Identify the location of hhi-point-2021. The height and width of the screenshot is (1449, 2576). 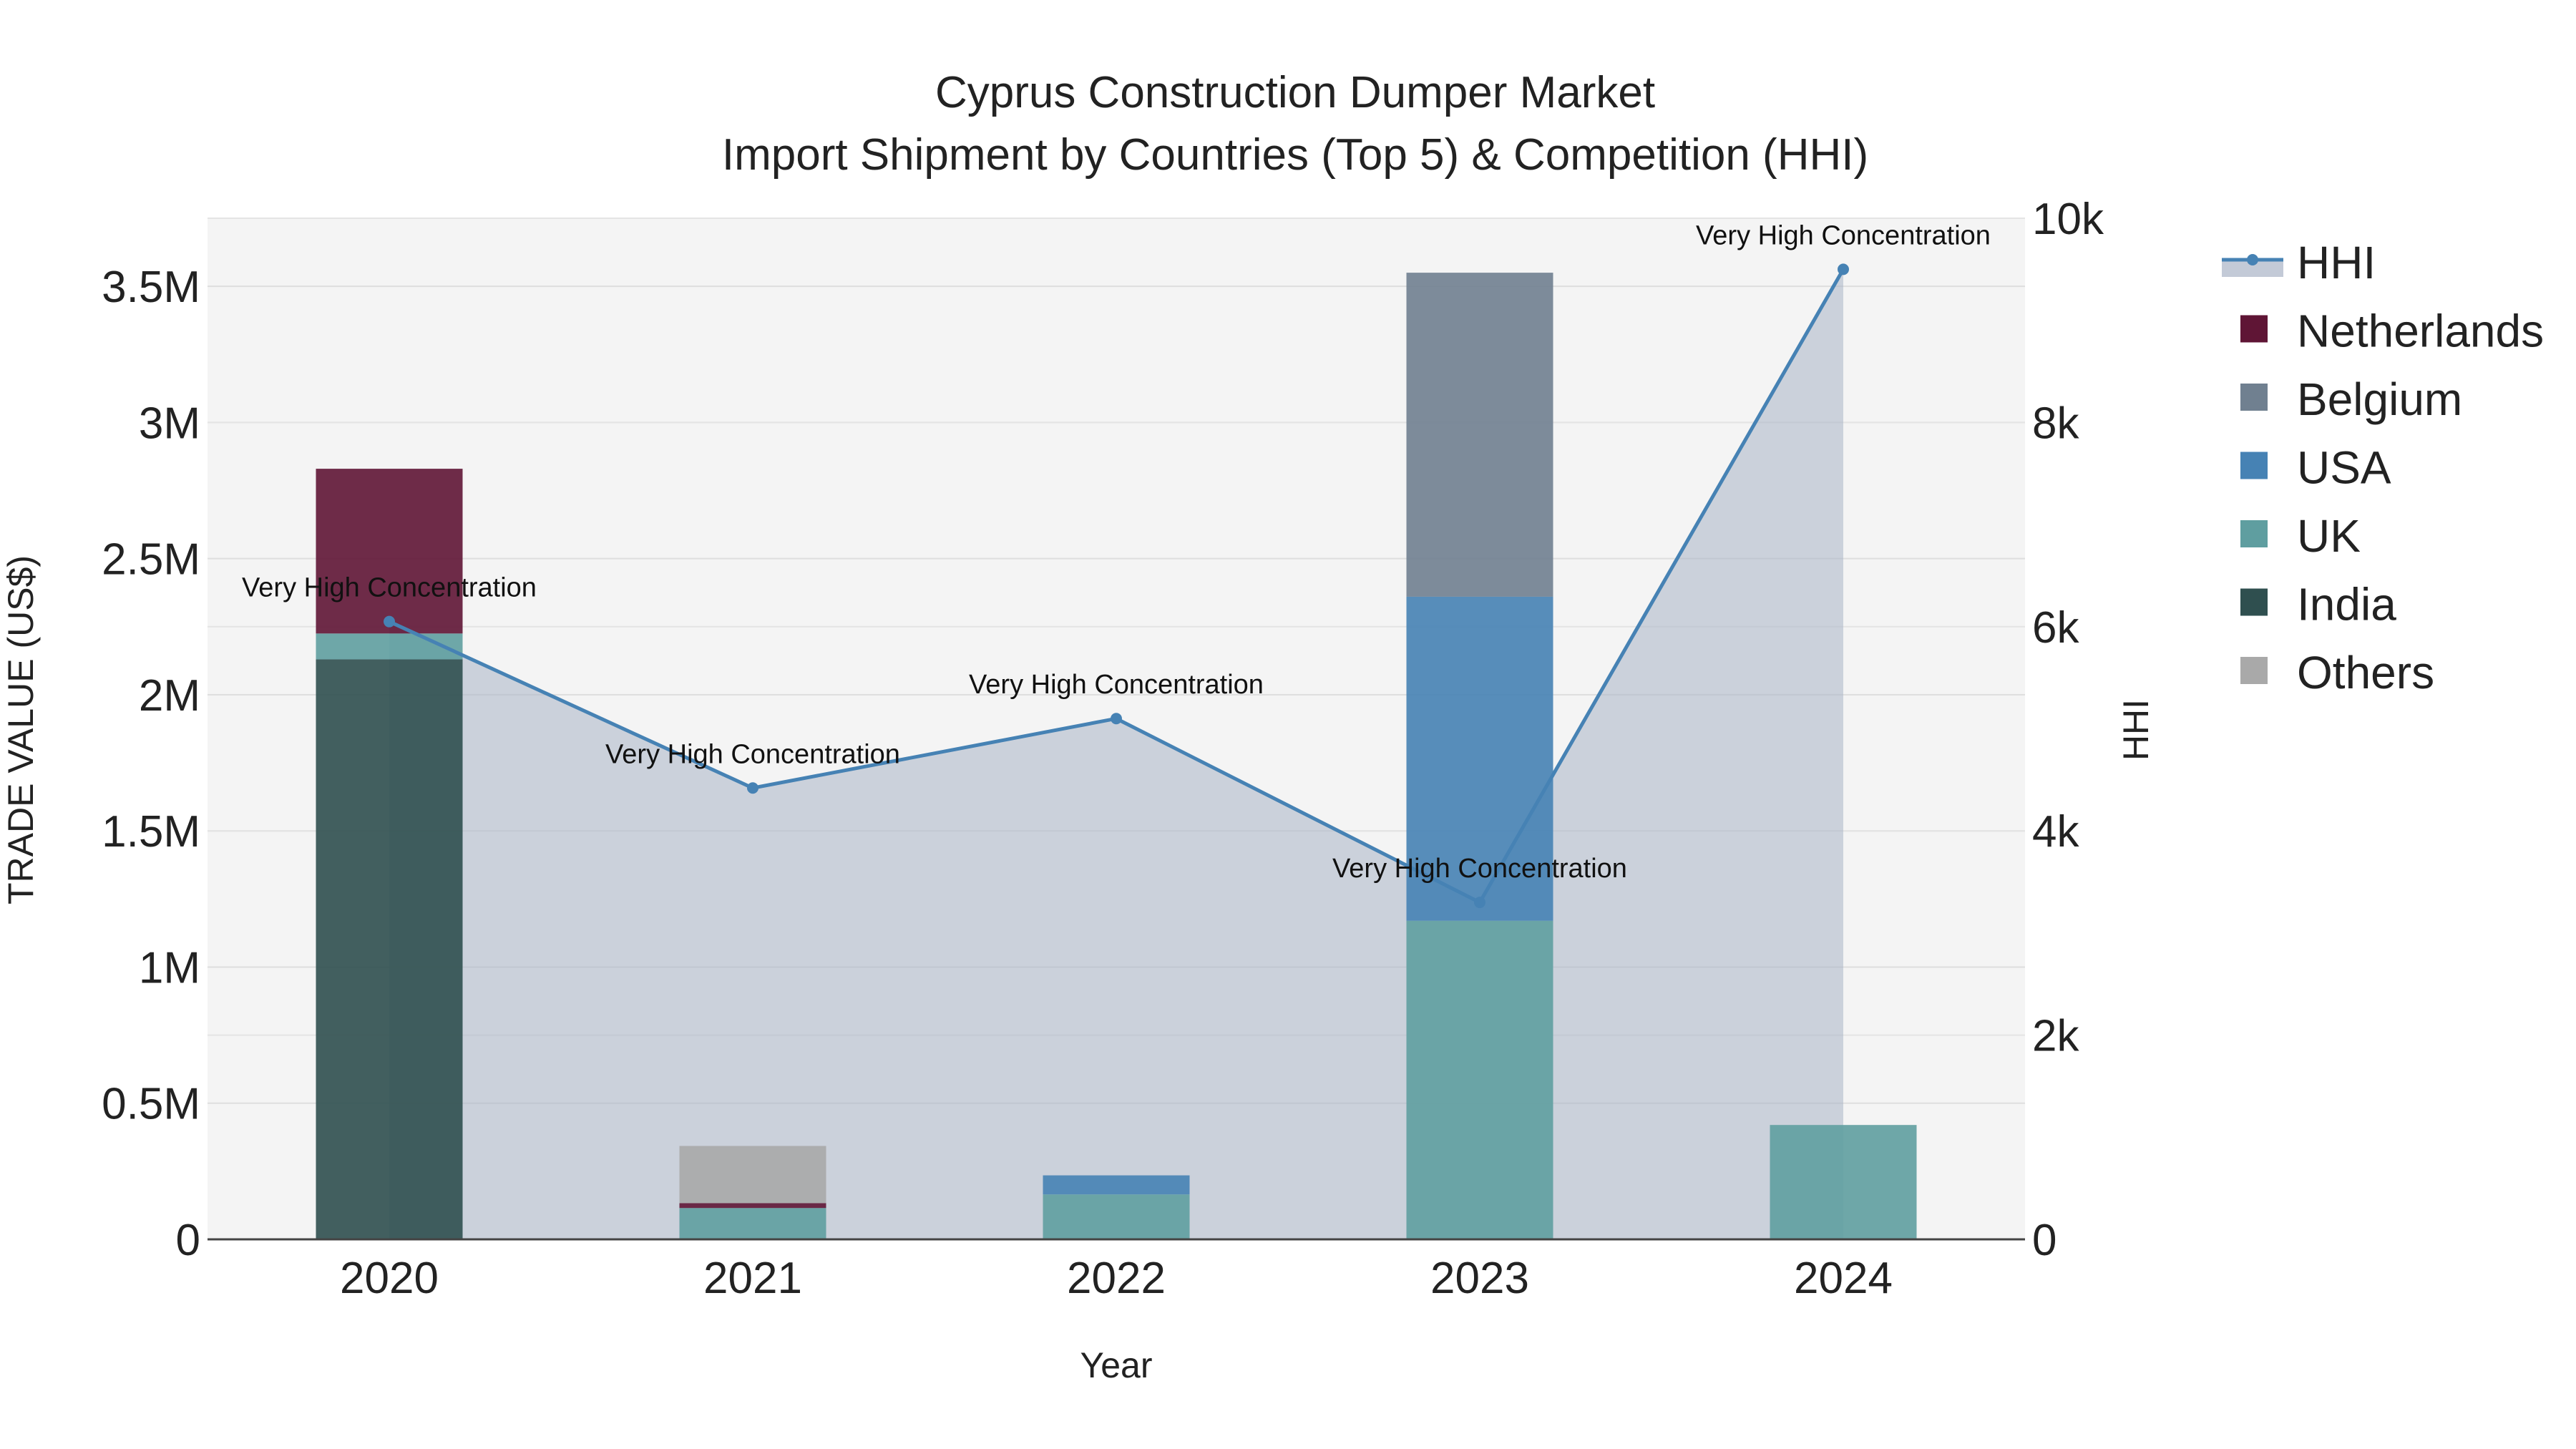
(752, 788).